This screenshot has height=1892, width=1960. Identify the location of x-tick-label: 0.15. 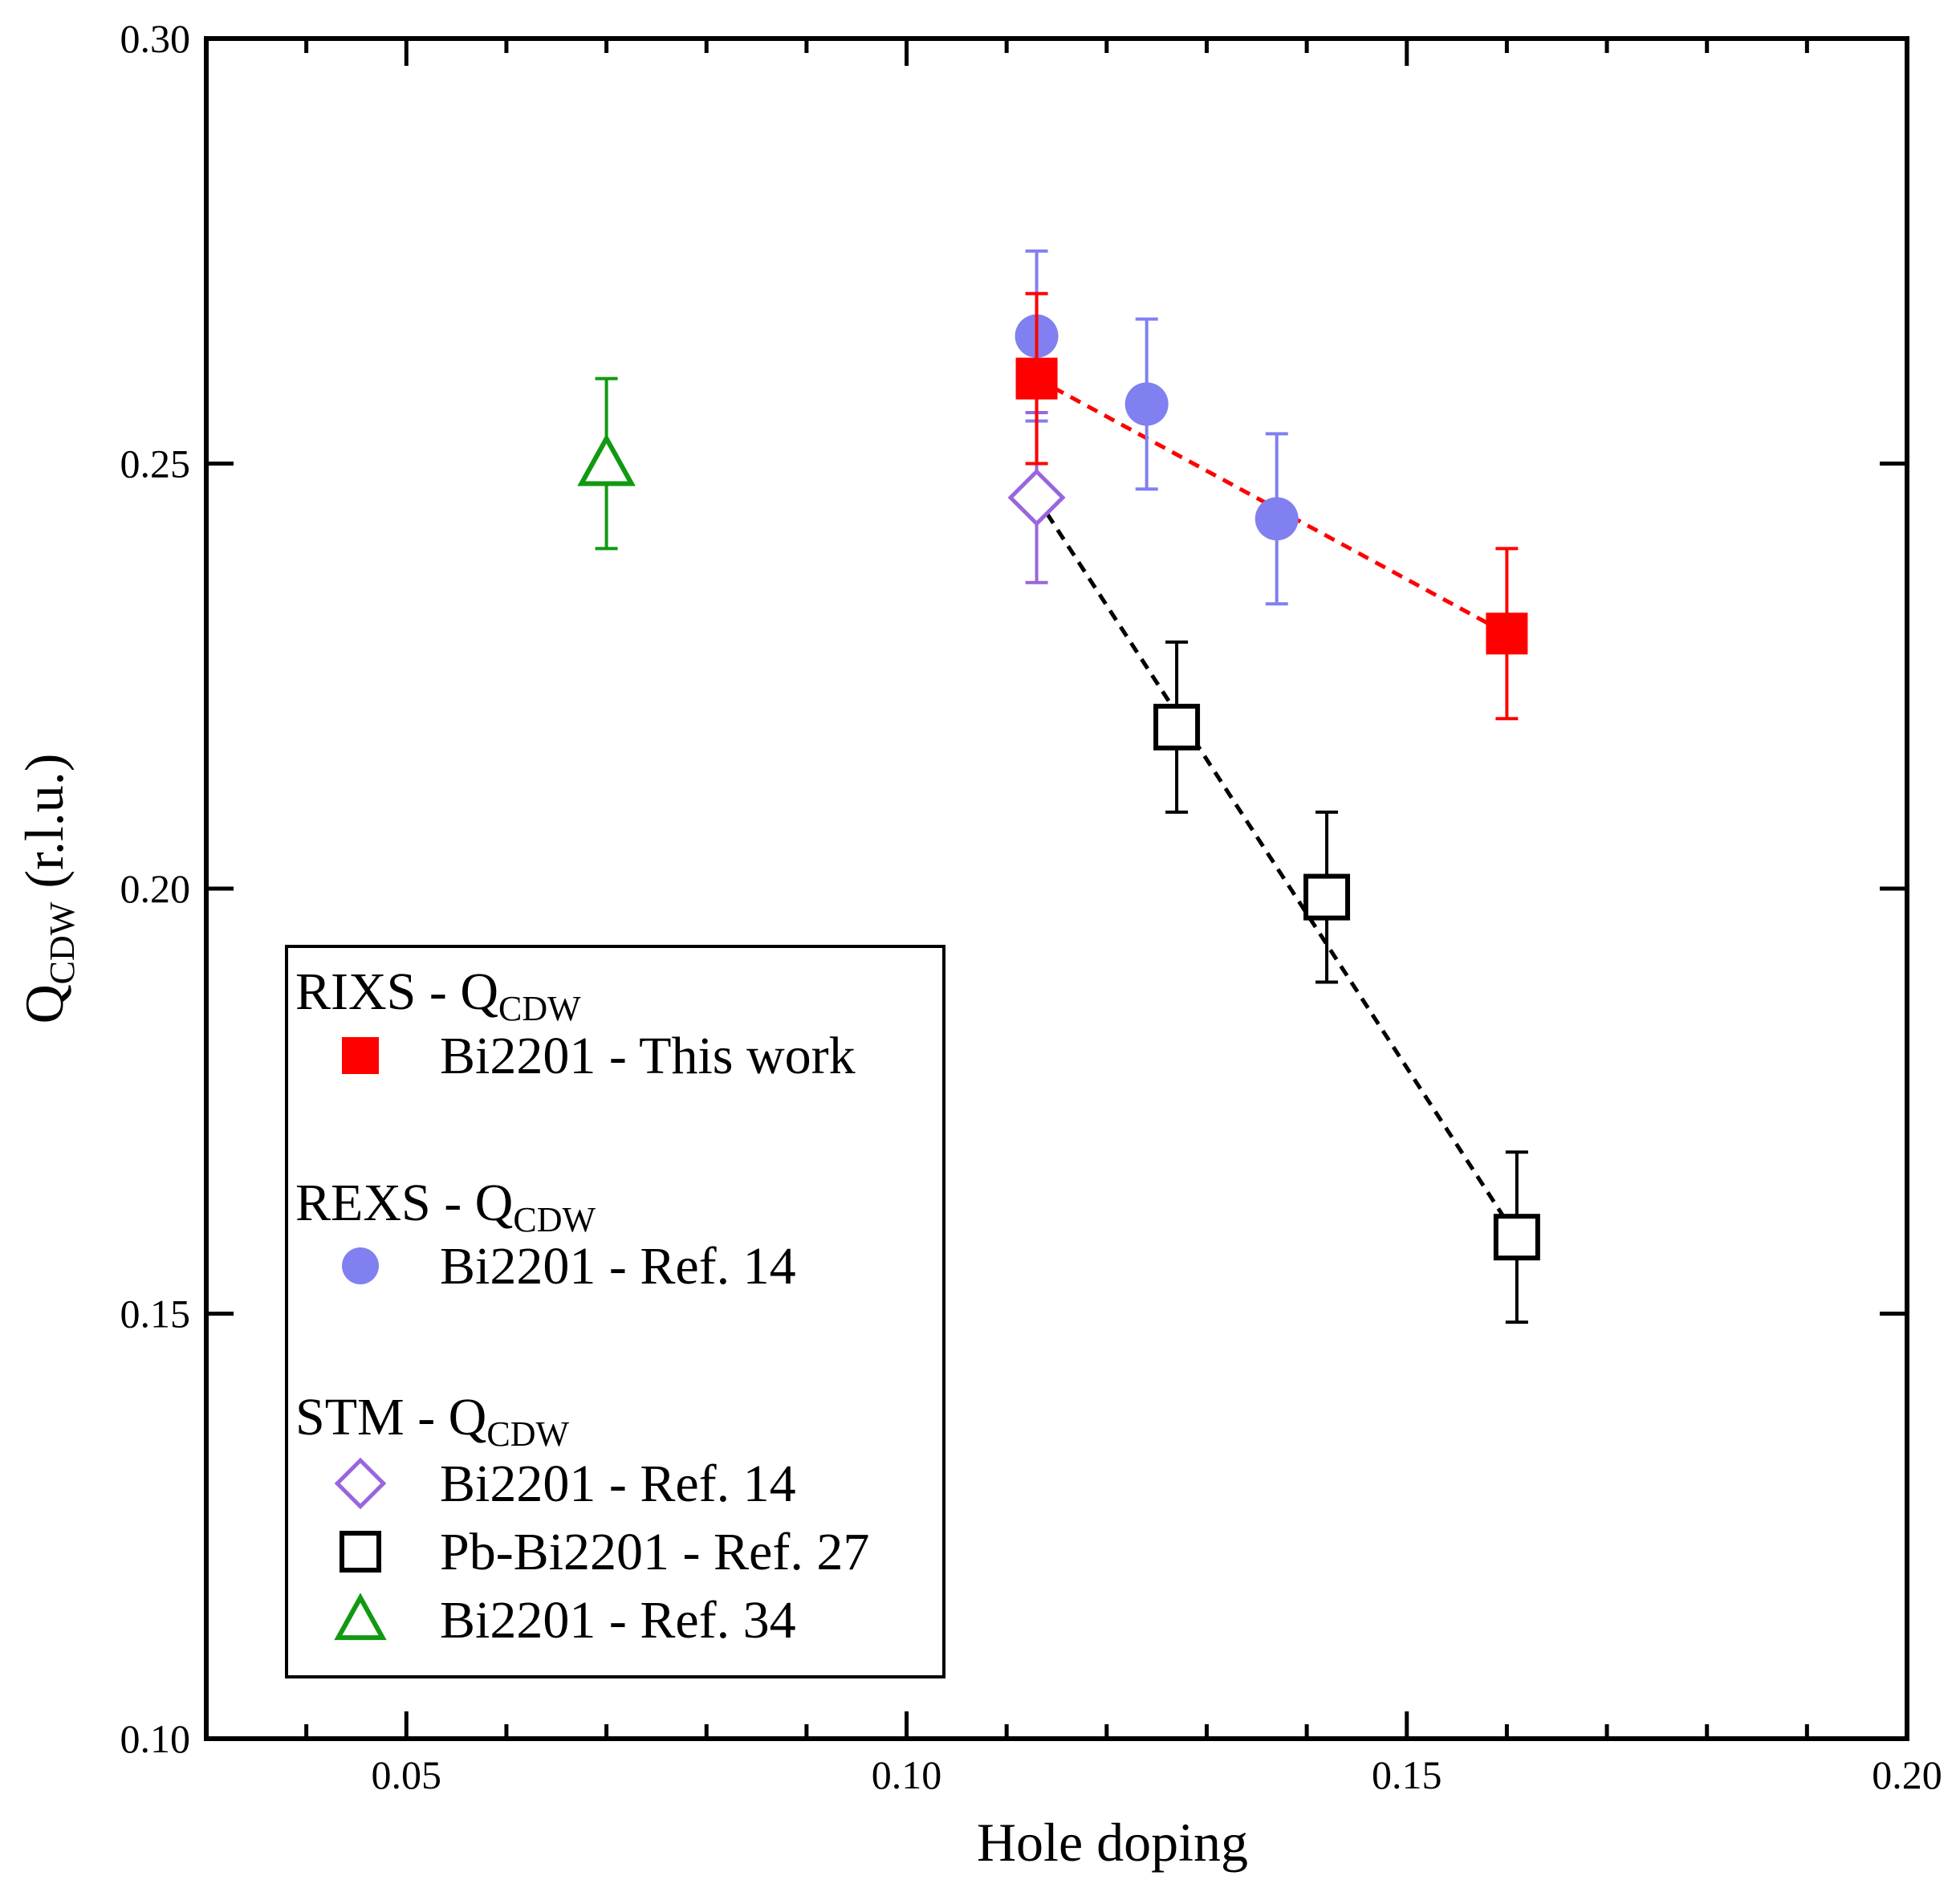
(1407, 1774).